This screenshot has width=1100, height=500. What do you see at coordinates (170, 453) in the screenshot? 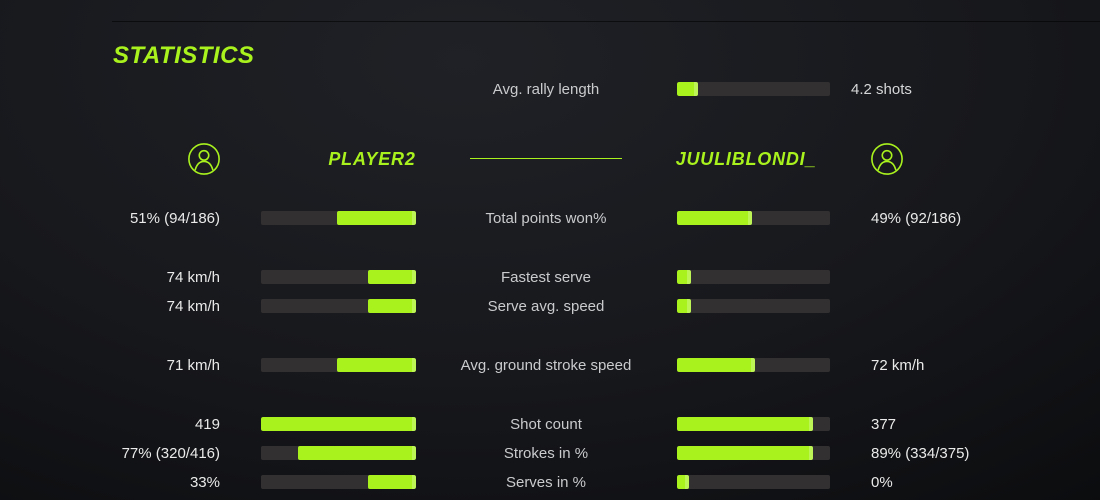
I see `left-player-value: 77% (320/416)` at bounding box center [170, 453].